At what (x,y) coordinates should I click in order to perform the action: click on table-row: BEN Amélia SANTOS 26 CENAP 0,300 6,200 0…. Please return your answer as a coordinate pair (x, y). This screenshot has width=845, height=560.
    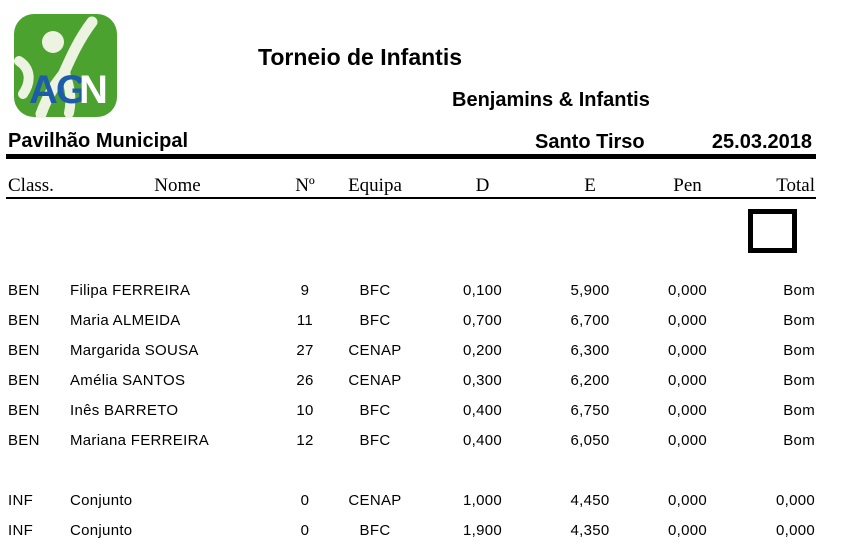
    Looking at the image, I should click on (411, 380).